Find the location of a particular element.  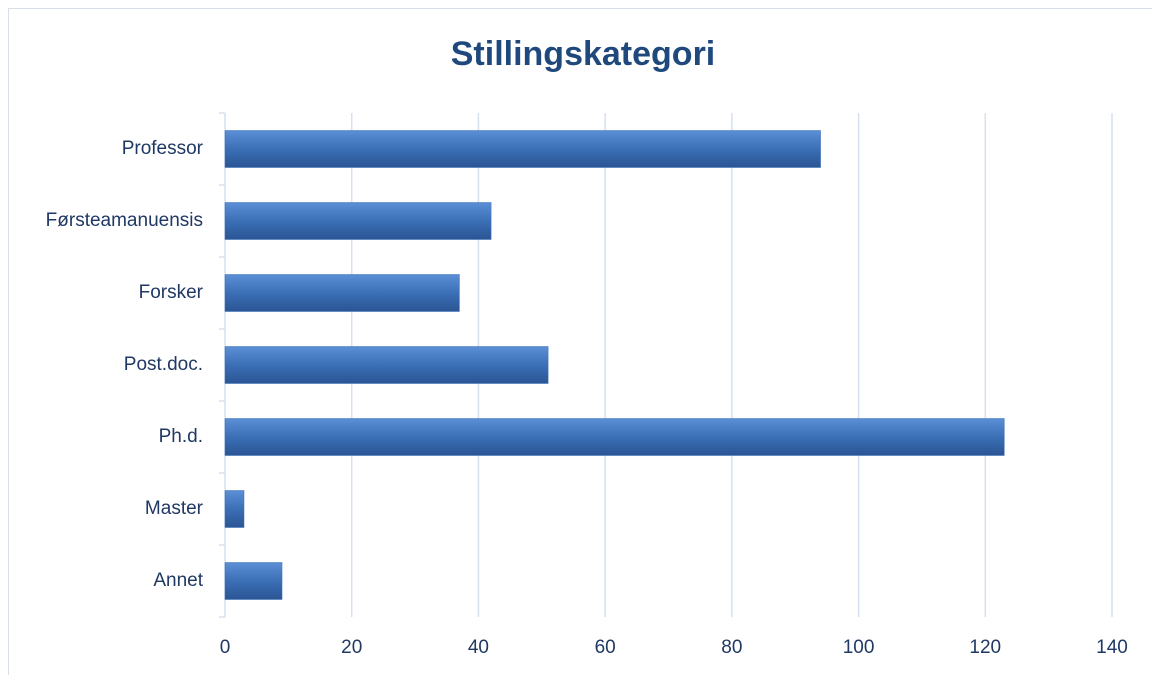

y-tick-label: Ph.d. is located at coordinates (181, 436).